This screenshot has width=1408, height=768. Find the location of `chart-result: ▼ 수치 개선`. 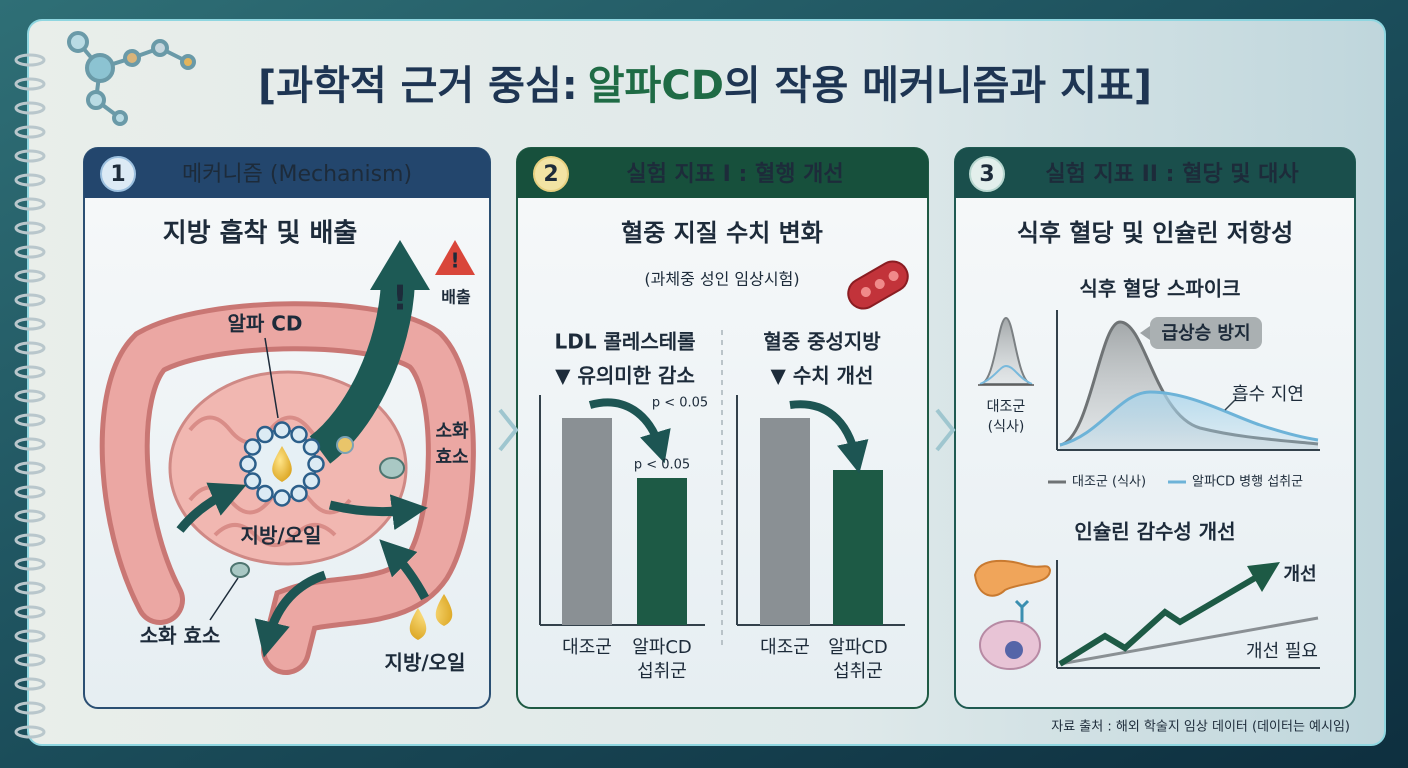

chart-result: ▼ 수치 개선 is located at coordinates (822, 376).